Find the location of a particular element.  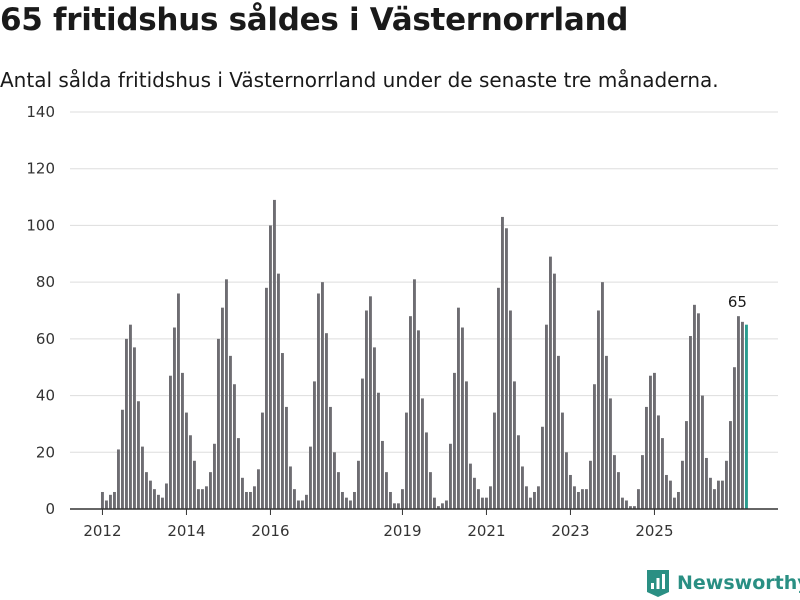

x-tick-label: 2014 is located at coordinates (186, 531).